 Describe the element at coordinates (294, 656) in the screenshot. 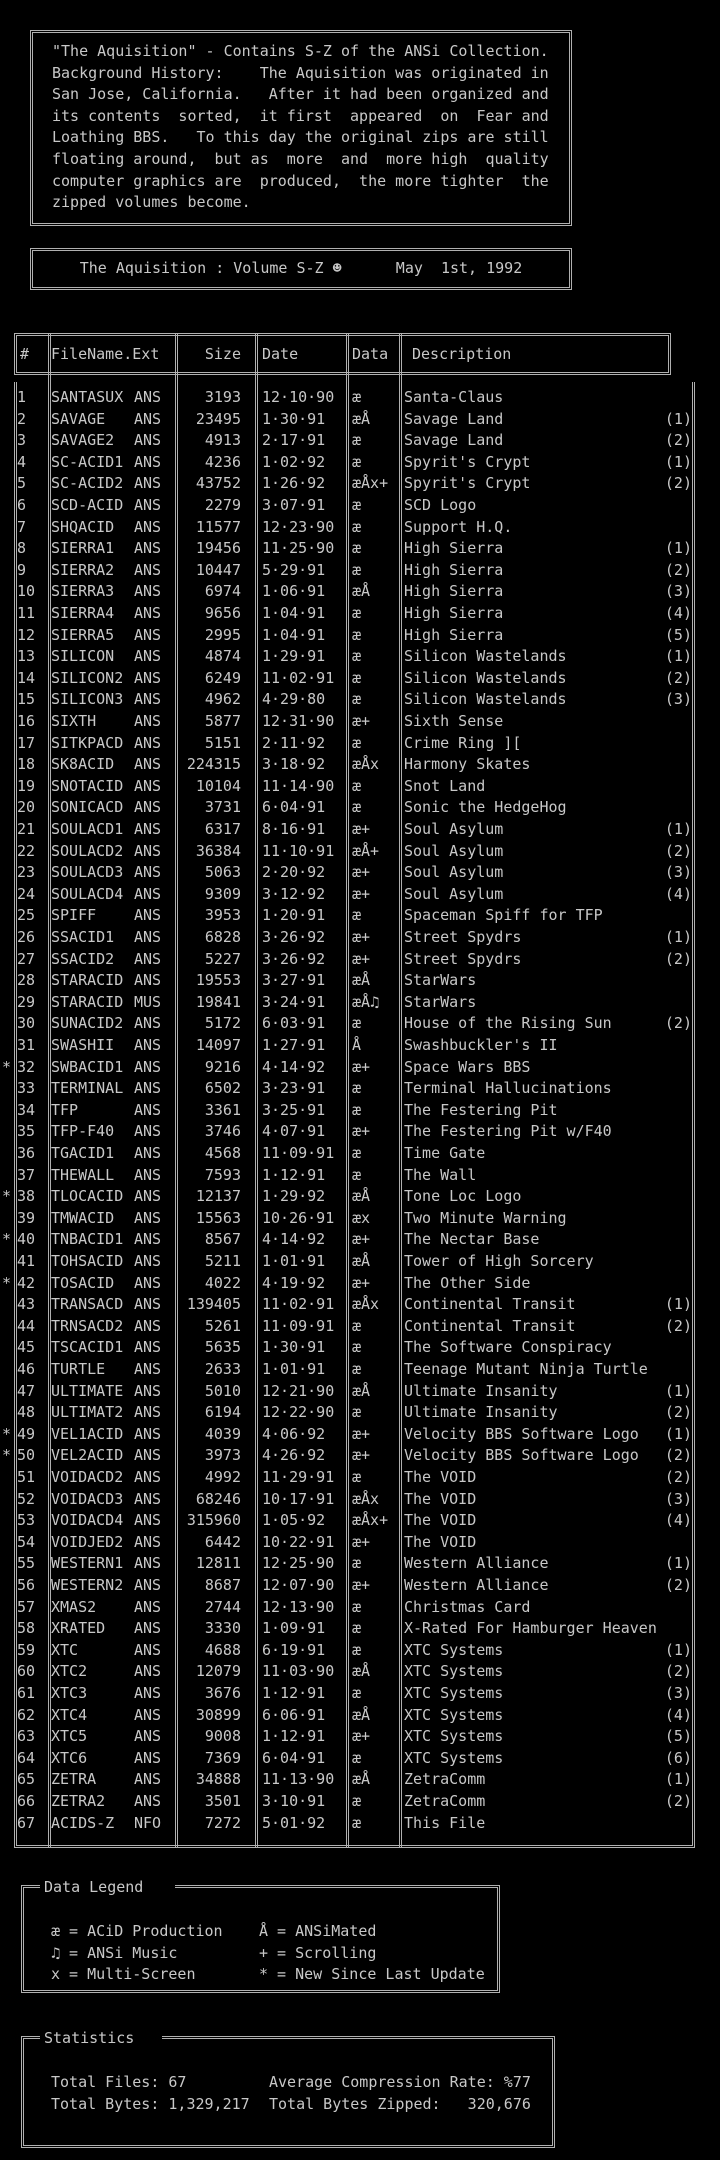

I see `file-date: 1·29·91` at that location.